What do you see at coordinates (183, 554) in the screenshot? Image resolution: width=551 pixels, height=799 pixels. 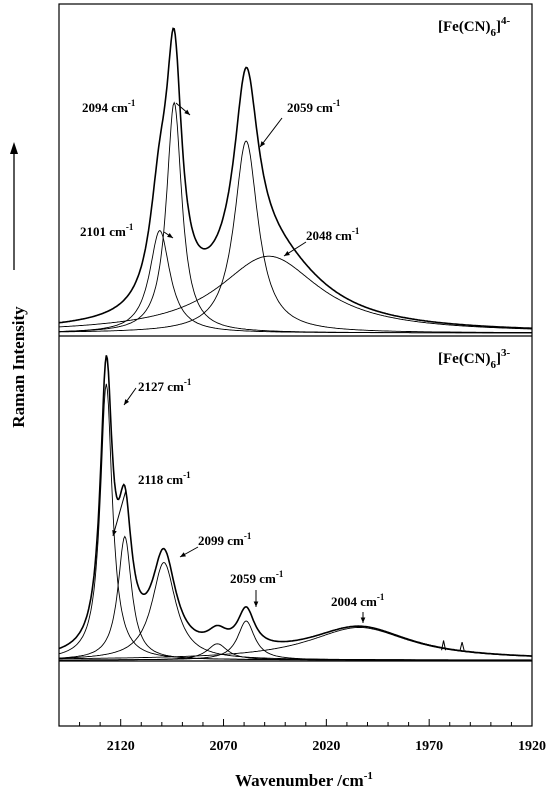 I see `annotation-arrowhead-2099` at bounding box center [183, 554].